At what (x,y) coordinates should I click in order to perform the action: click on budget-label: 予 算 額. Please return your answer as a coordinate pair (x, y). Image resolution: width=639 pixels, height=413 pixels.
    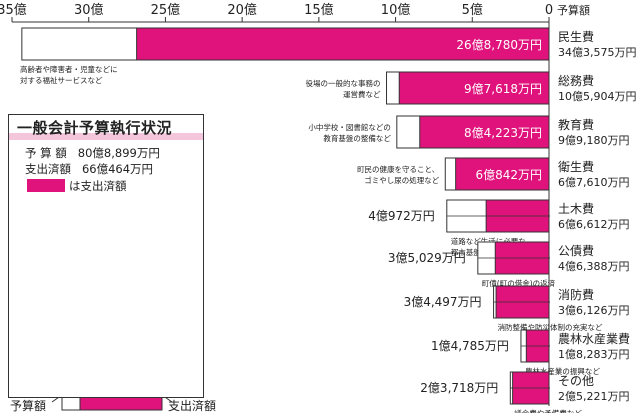
    Looking at the image, I should click on (46, 153).